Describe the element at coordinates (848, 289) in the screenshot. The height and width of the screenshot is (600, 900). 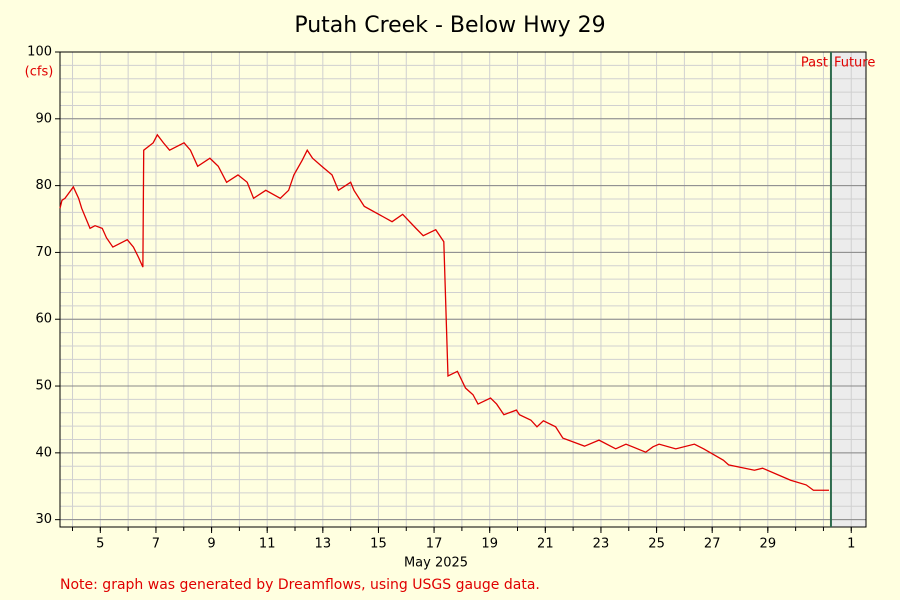
I see `future-region` at that location.